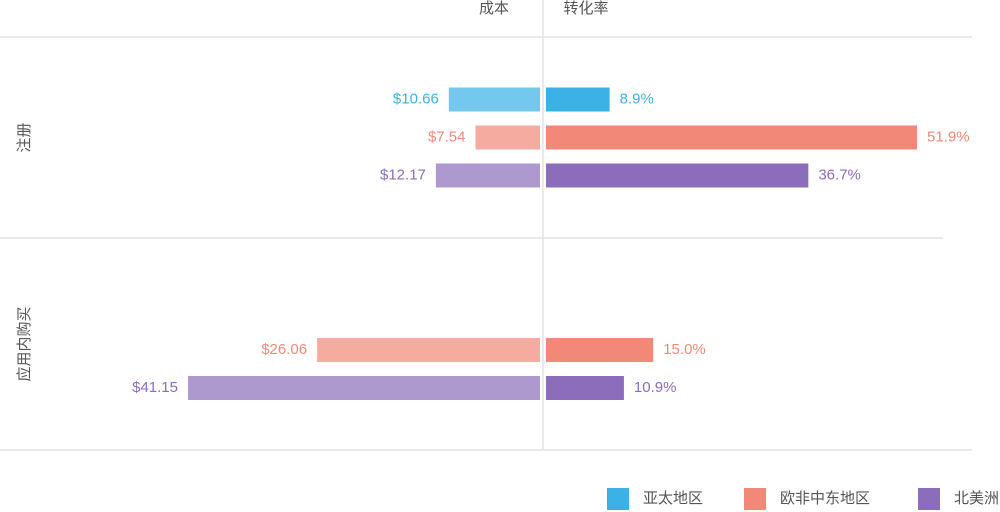 The image size is (1000, 512). What do you see at coordinates (284, 349) in the screenshot?
I see `value-label: $26.06` at bounding box center [284, 349].